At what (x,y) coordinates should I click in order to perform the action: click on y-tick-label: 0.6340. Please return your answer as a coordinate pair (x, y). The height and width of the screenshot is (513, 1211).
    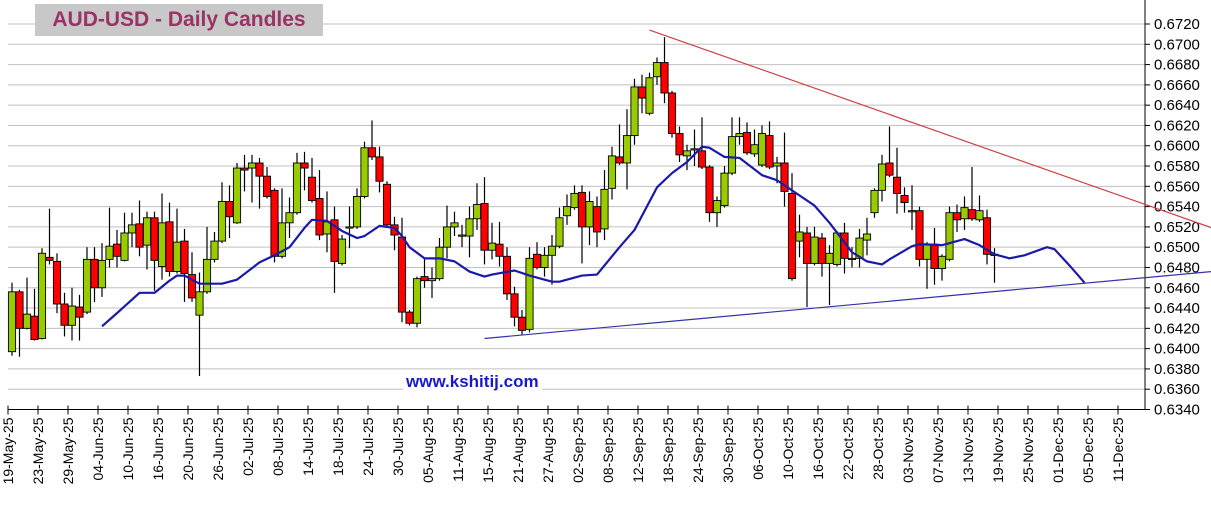
    Looking at the image, I should click on (1177, 410).